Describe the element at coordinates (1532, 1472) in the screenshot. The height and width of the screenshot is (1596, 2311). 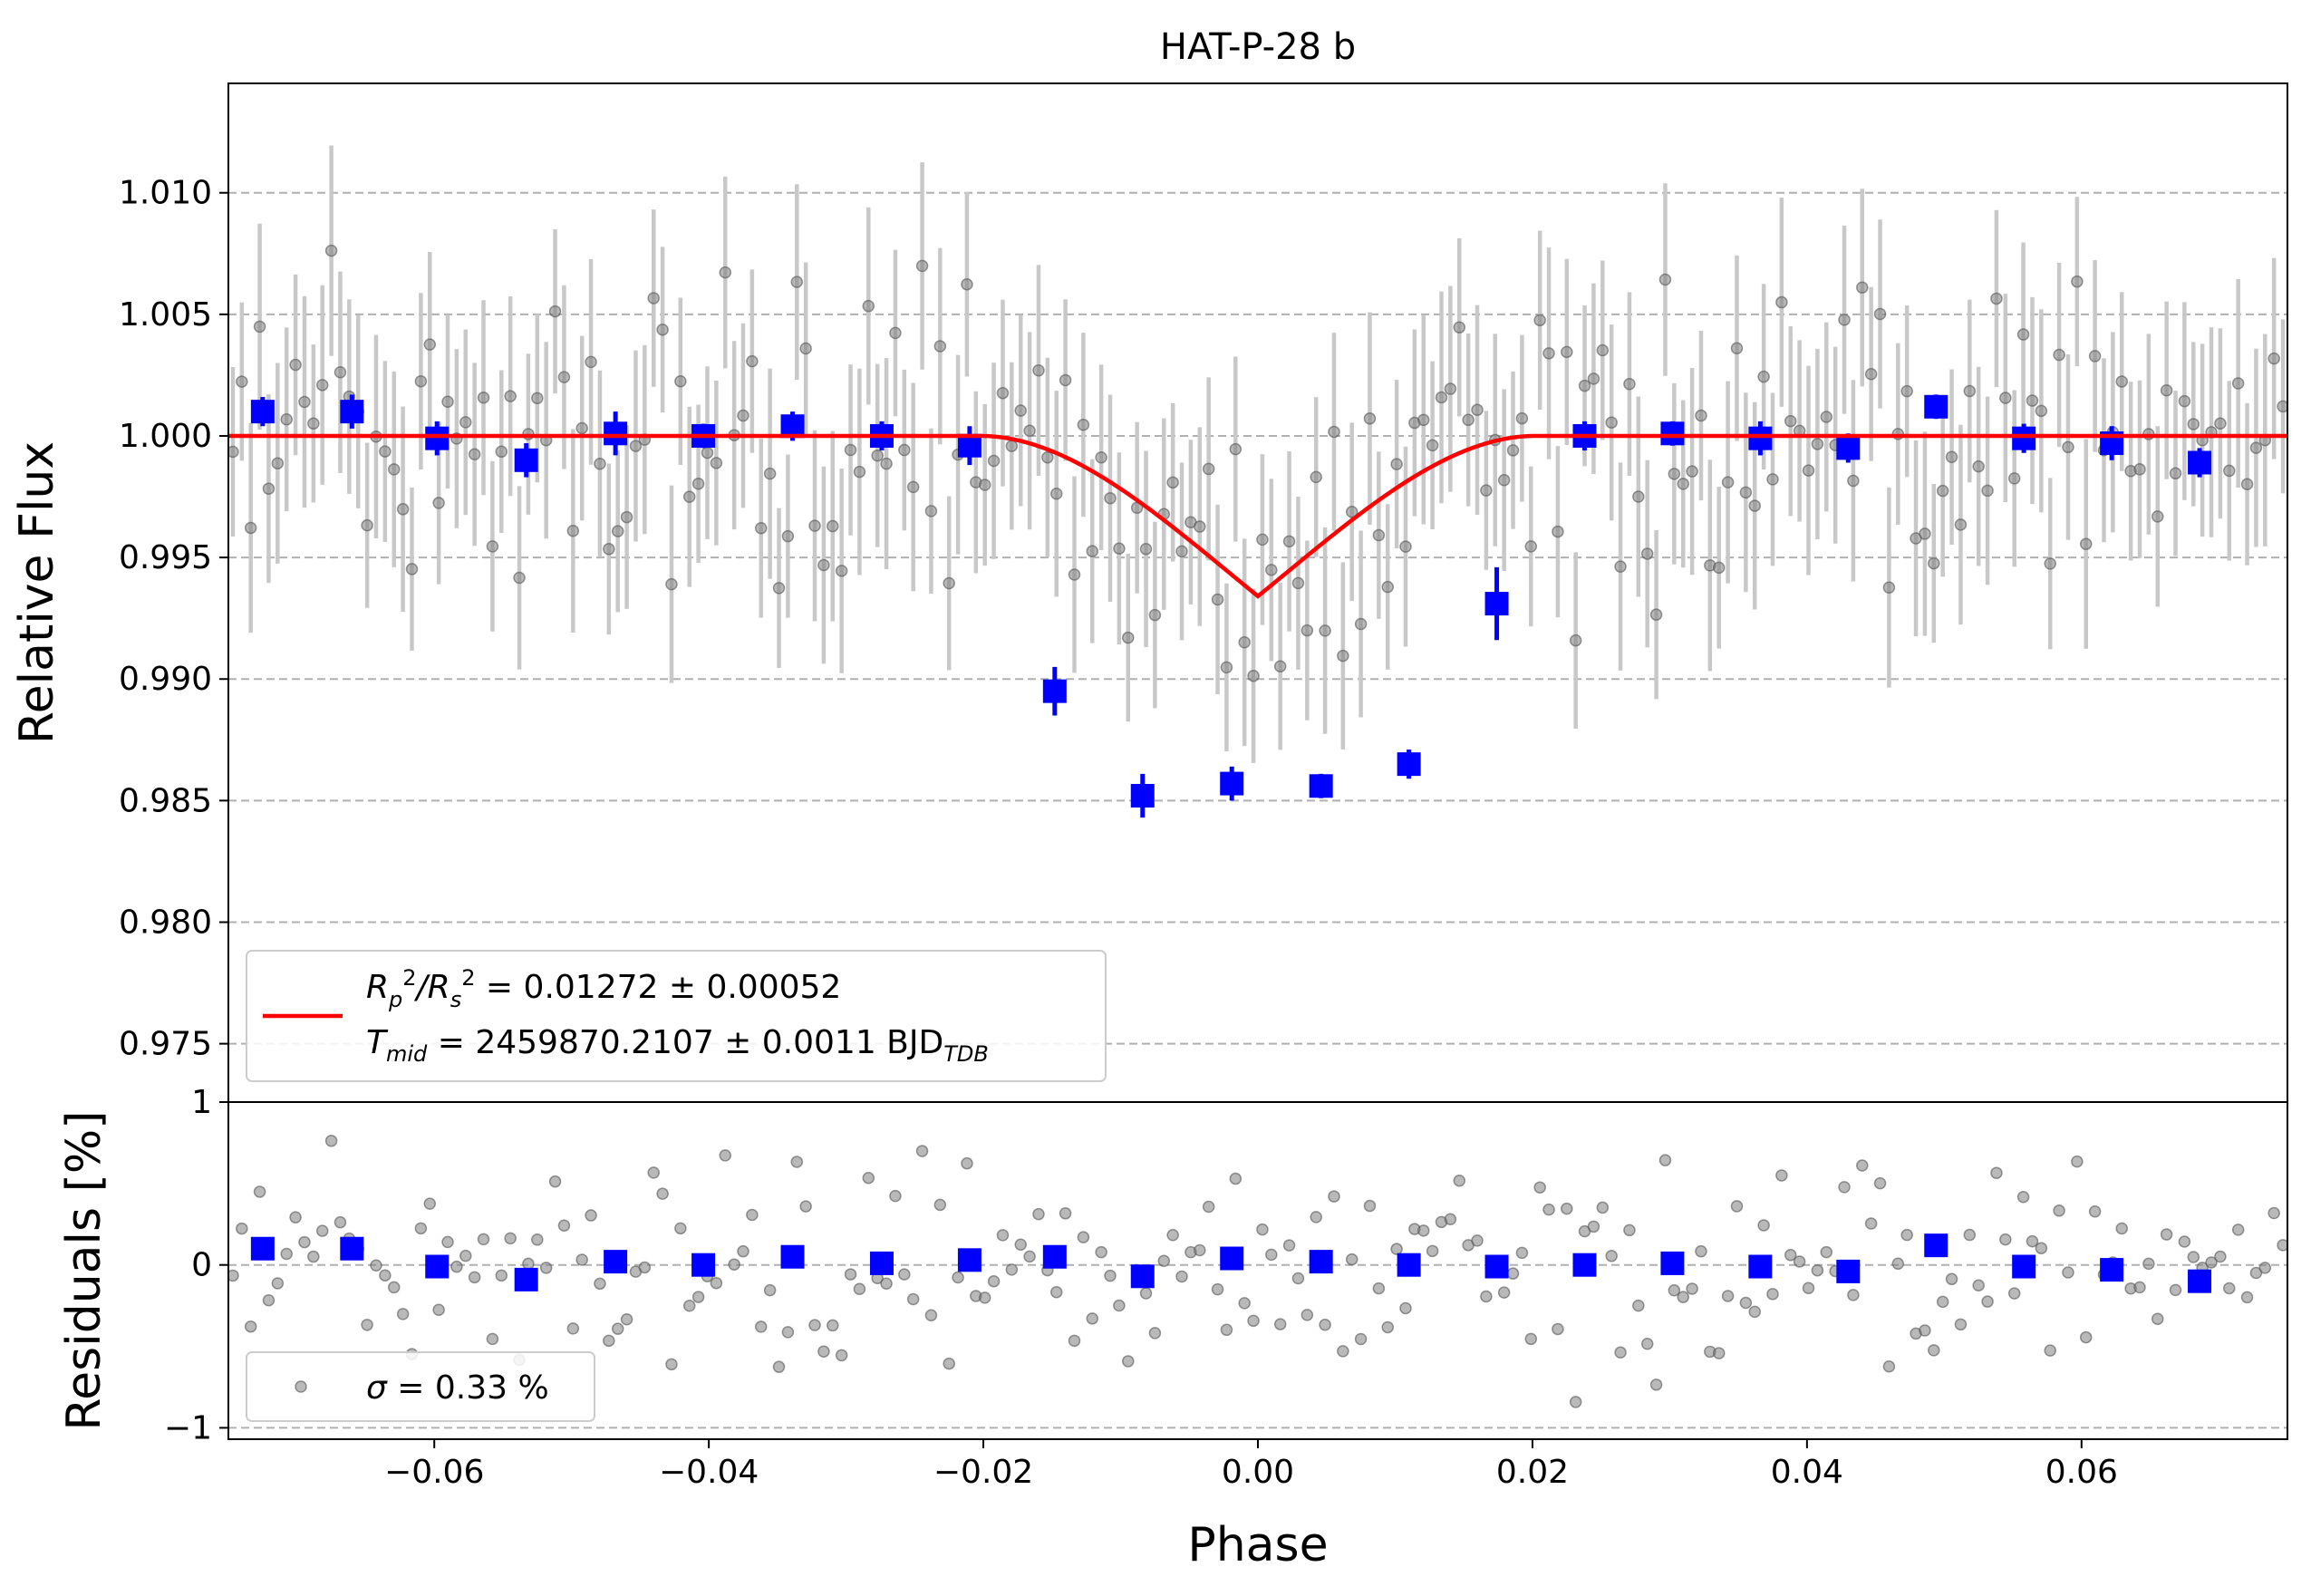
I see `phase-tick-label: 0.02` at that location.